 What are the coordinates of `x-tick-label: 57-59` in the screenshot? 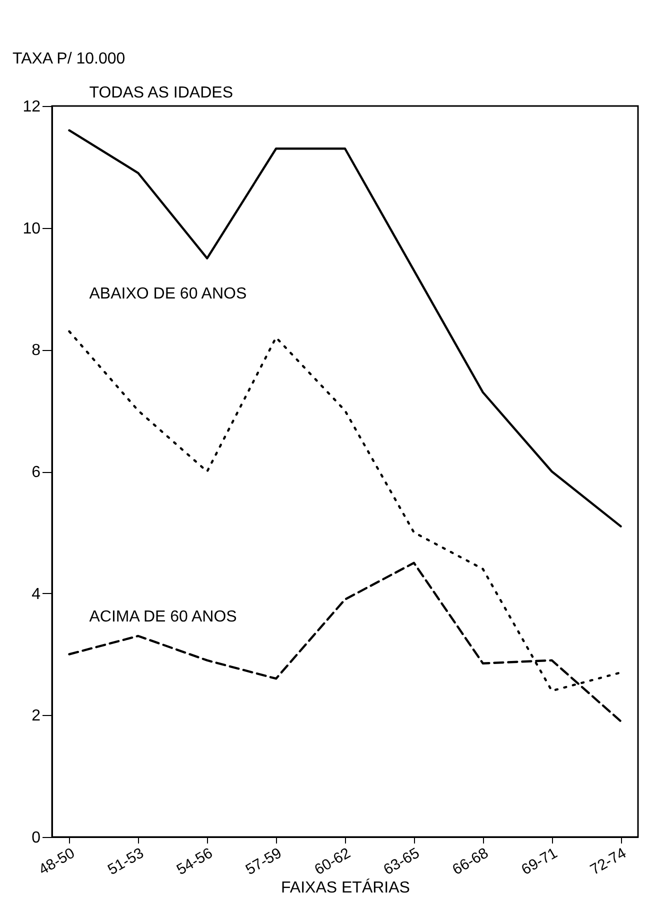 It's located at (263, 861).